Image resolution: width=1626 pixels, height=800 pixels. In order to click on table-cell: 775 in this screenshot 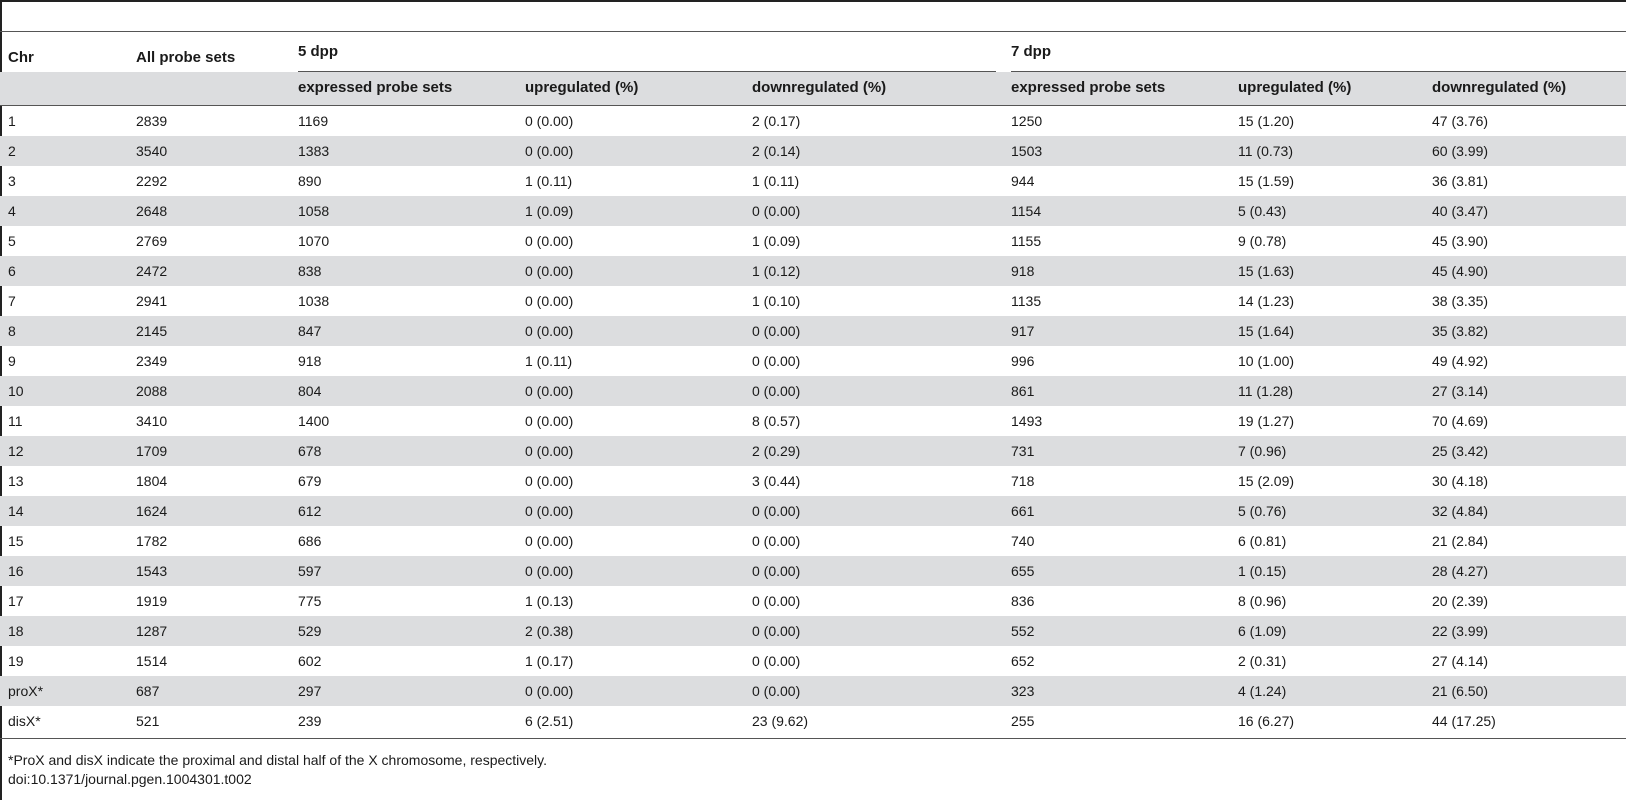, I will do `click(310, 601)`.